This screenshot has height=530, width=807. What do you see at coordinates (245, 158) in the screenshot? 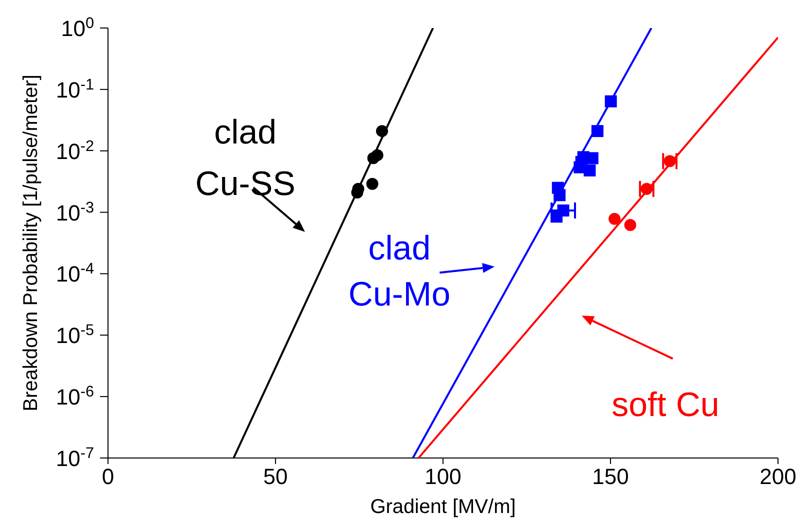
I see `annotation: clad Cu-SS` at bounding box center [245, 158].